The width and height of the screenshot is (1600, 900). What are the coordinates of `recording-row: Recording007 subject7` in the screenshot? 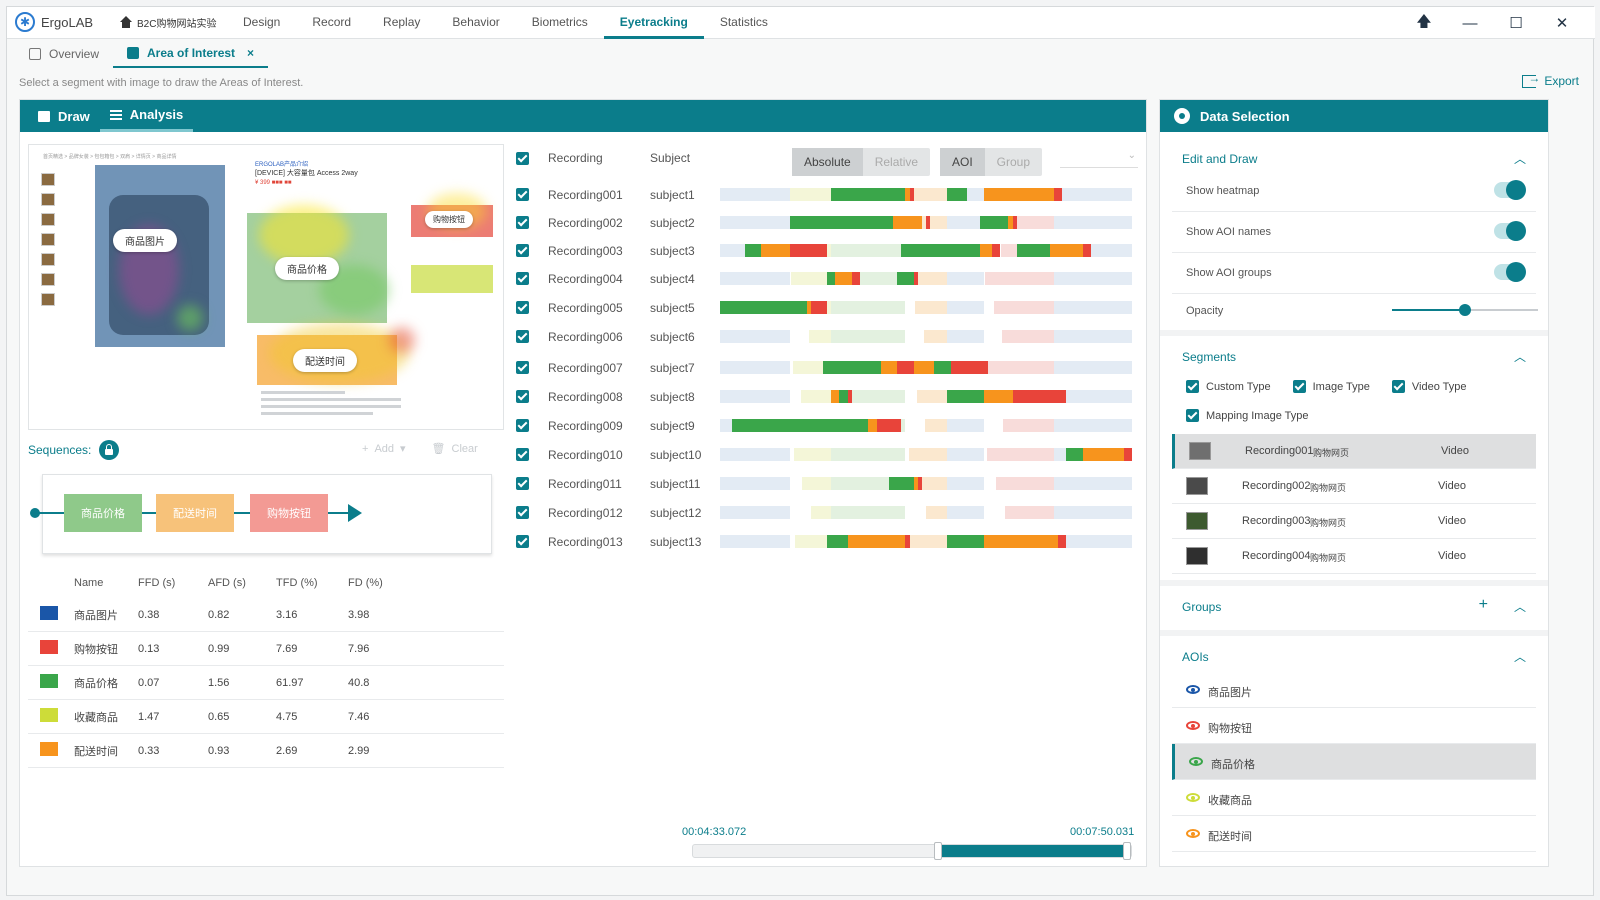 It's located at (827, 367).